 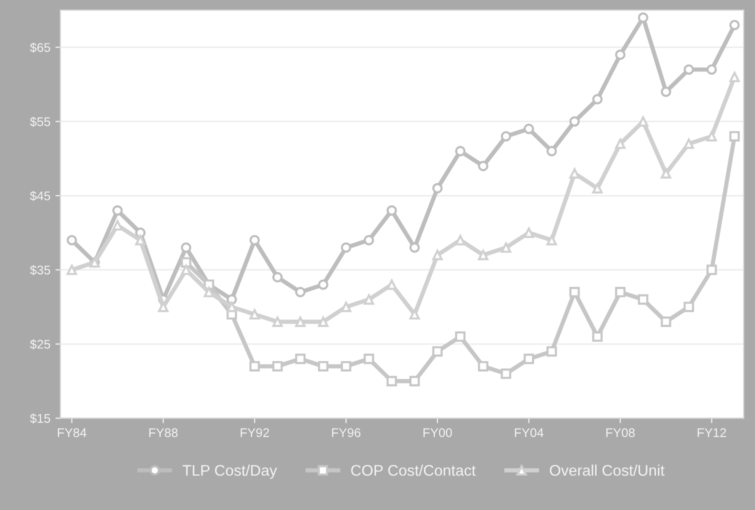 I want to click on y-tick-label: $25, so click(x=40, y=344).